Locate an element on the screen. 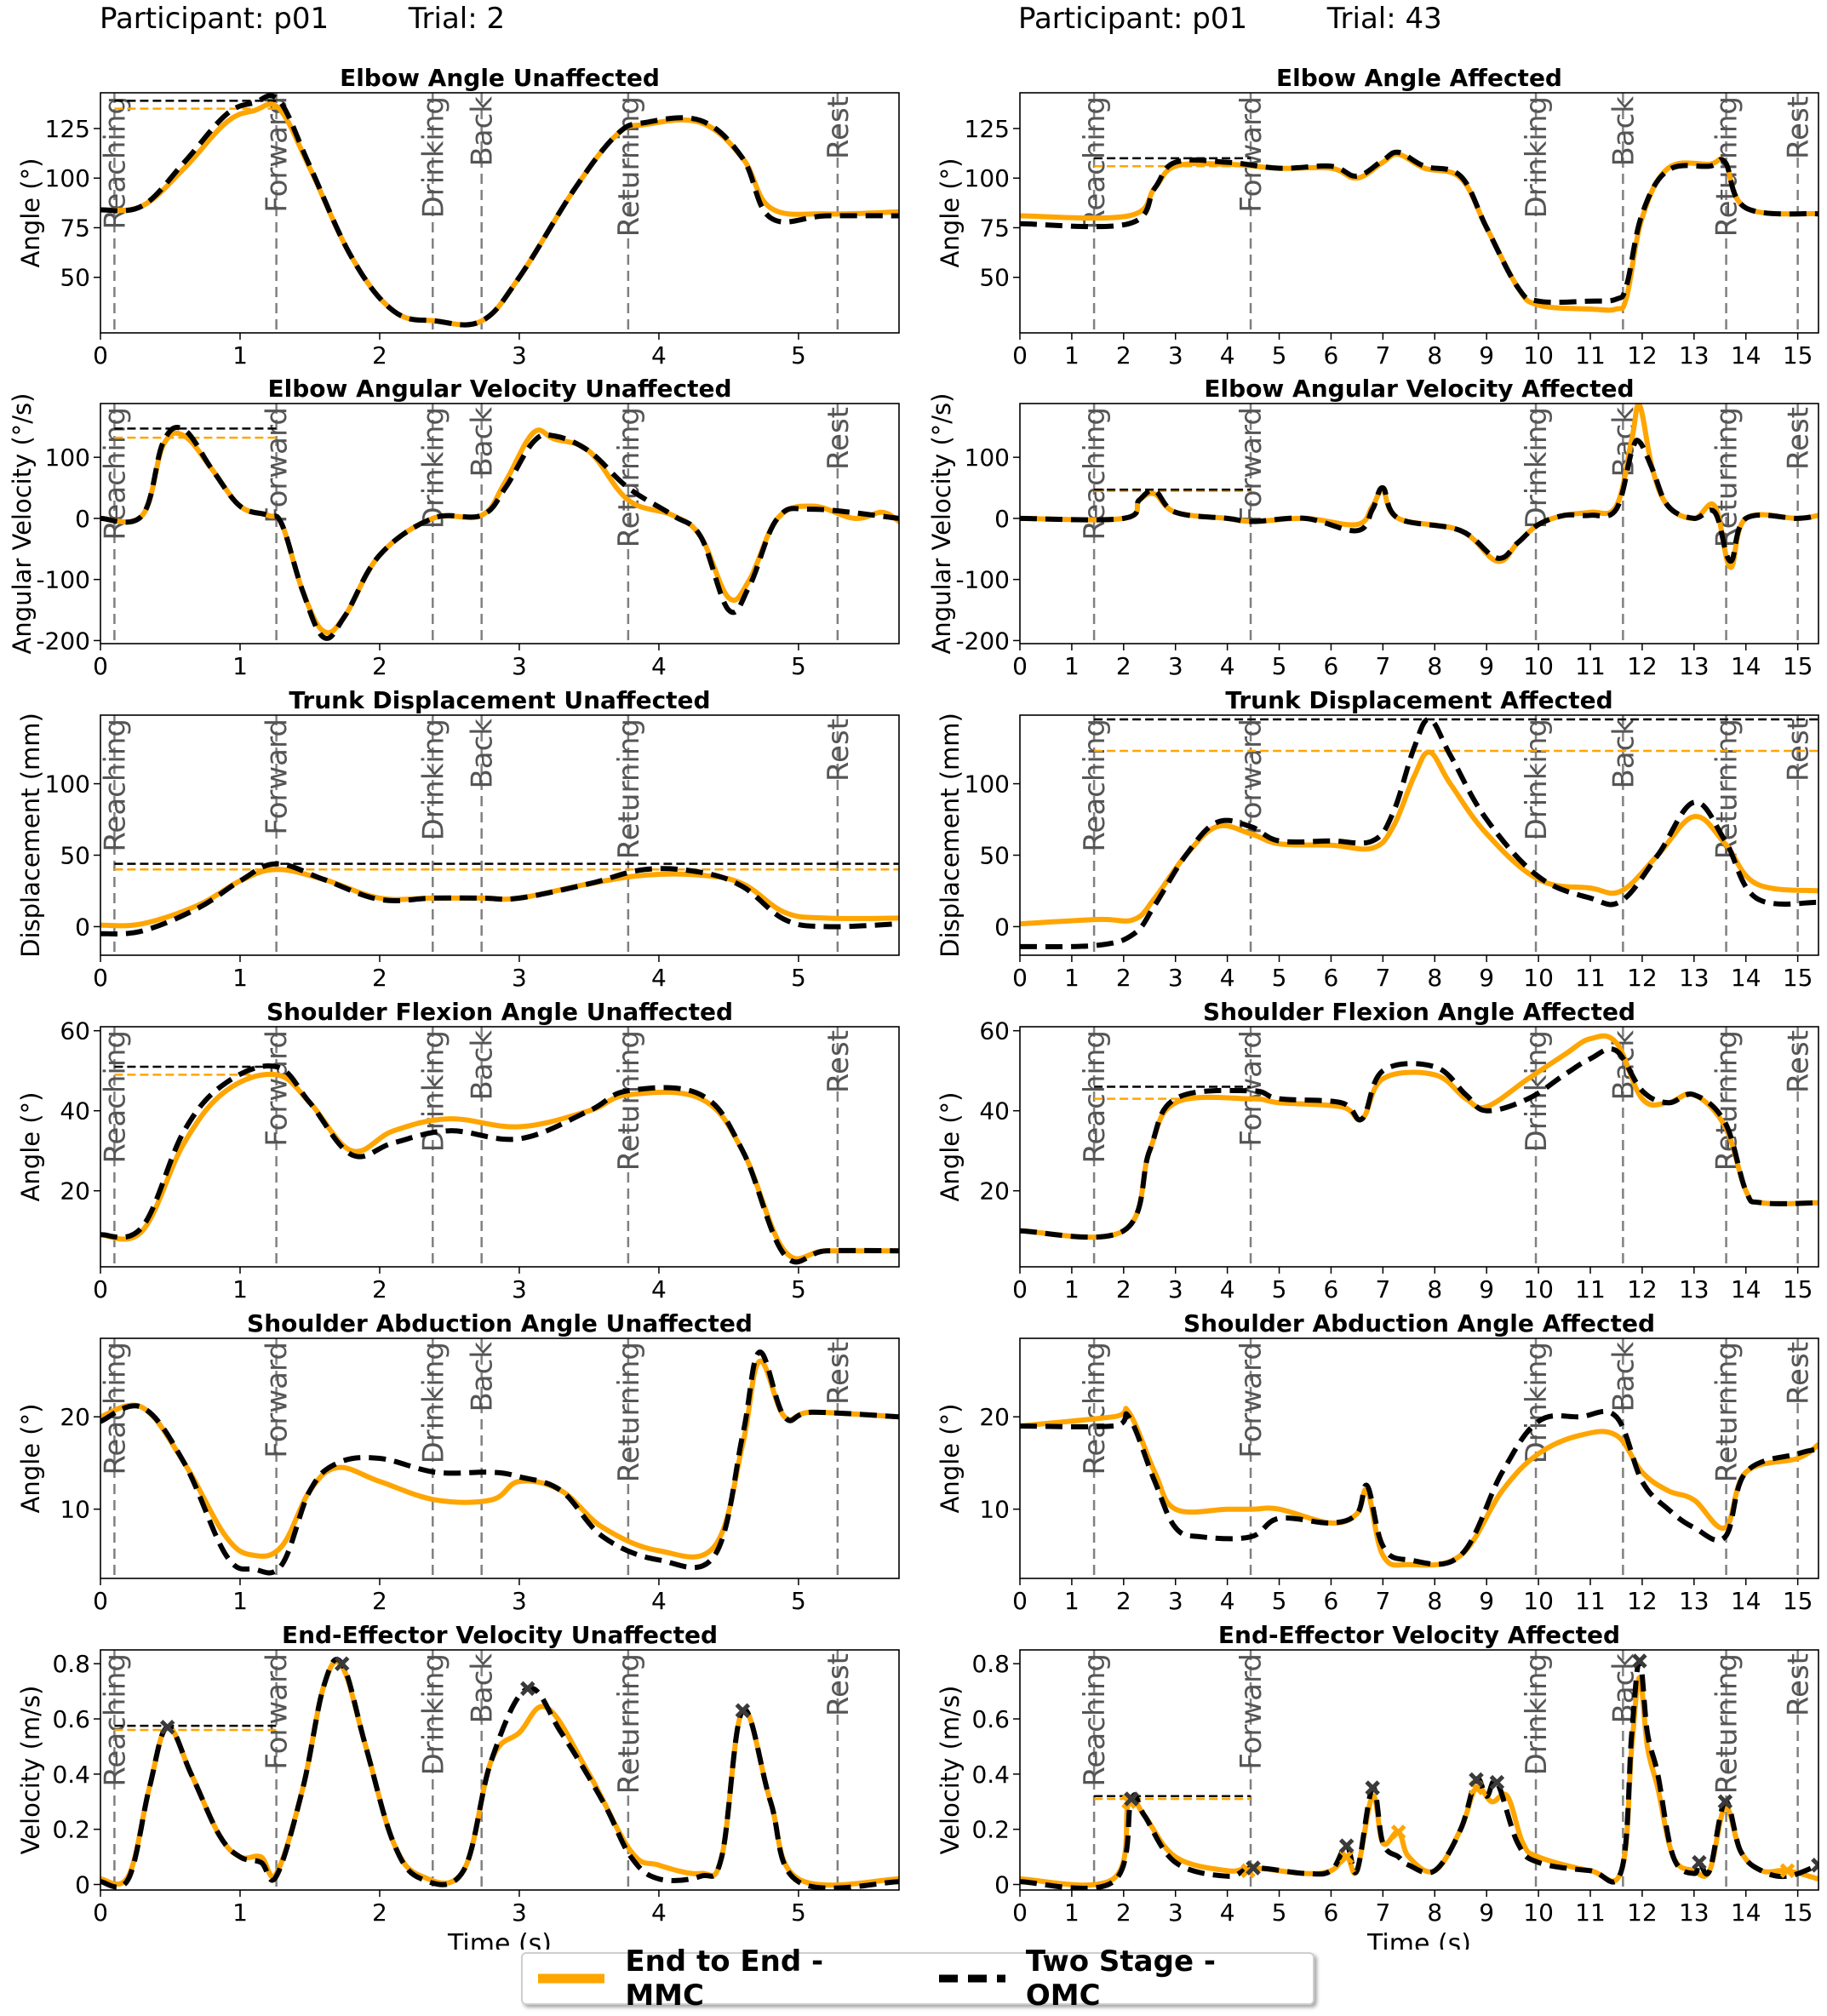  x-tick-label: 13 is located at coordinates (1694, 666).